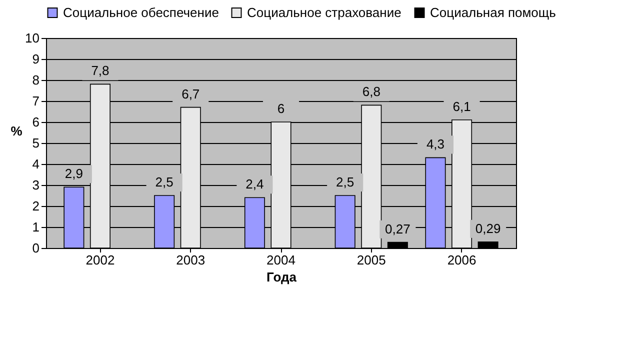 The width and height of the screenshot is (619, 349). I want to click on x-tick-label: 2002, so click(100, 260).